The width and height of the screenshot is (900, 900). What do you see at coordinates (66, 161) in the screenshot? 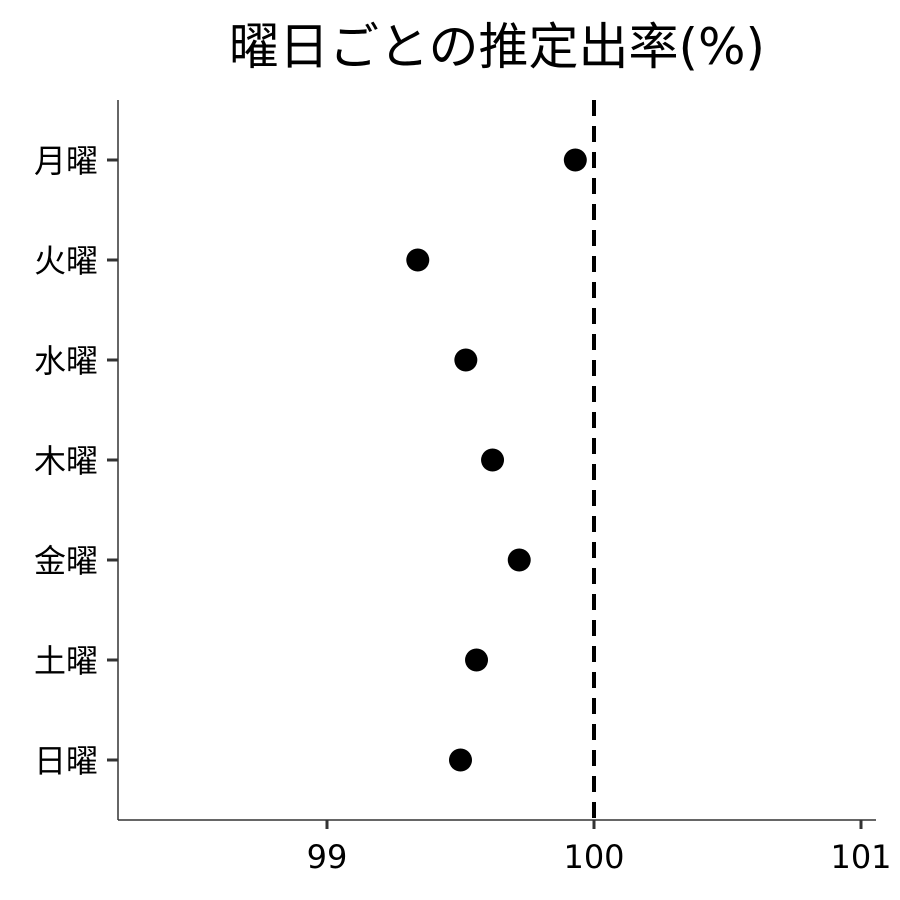
I see `y-tick-label: 月曜` at bounding box center [66, 161].